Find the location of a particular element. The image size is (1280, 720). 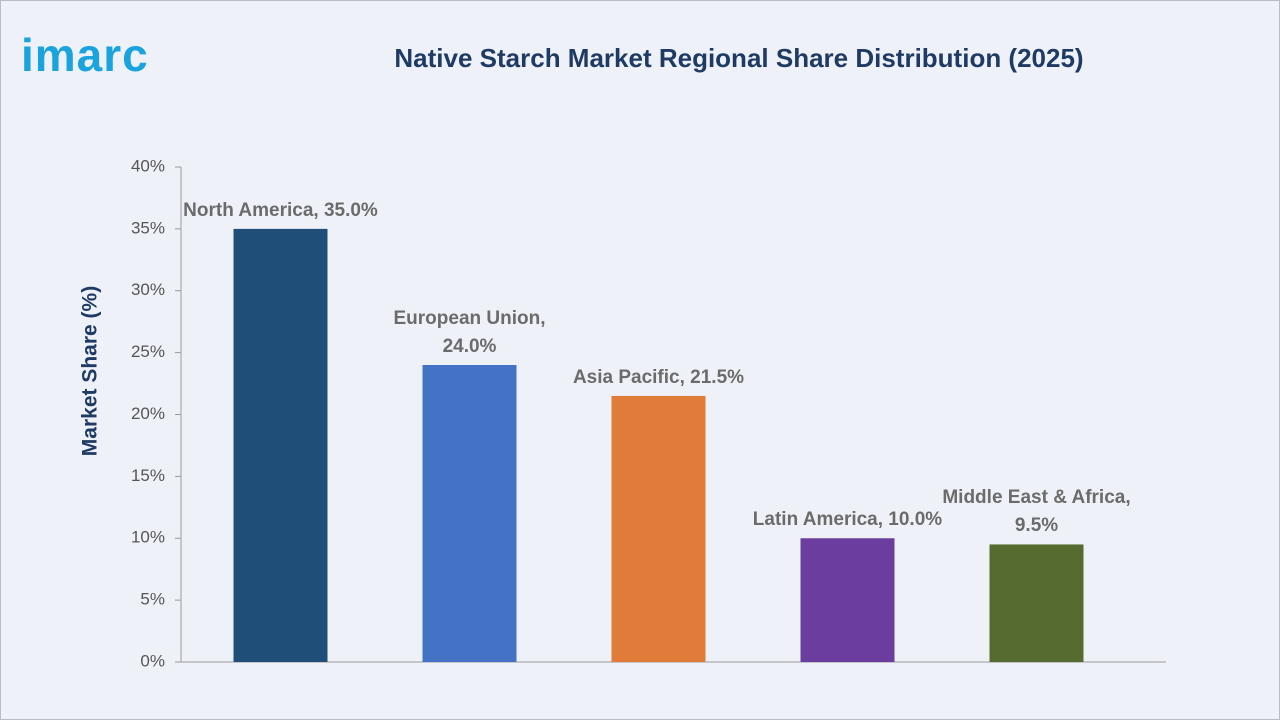

y-tick-label: 30% is located at coordinates (148, 289).